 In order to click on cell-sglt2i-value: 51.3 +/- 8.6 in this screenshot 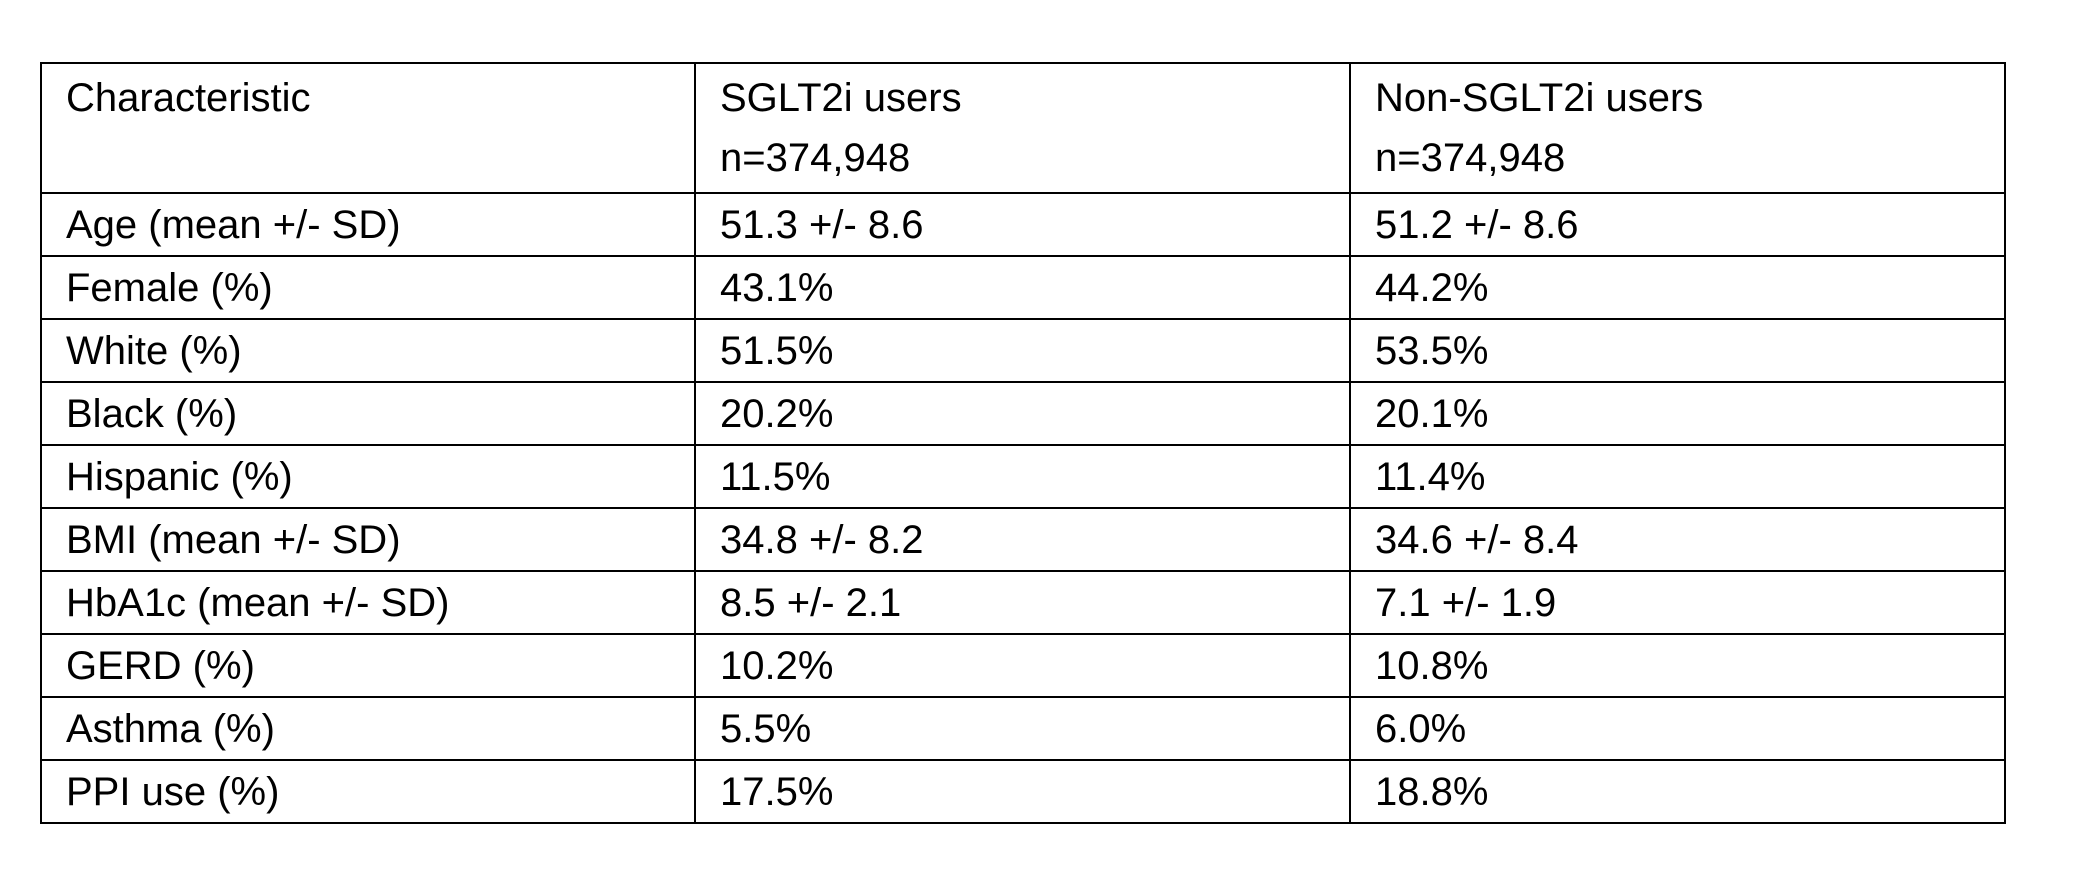, I will do `click(1022, 224)`.